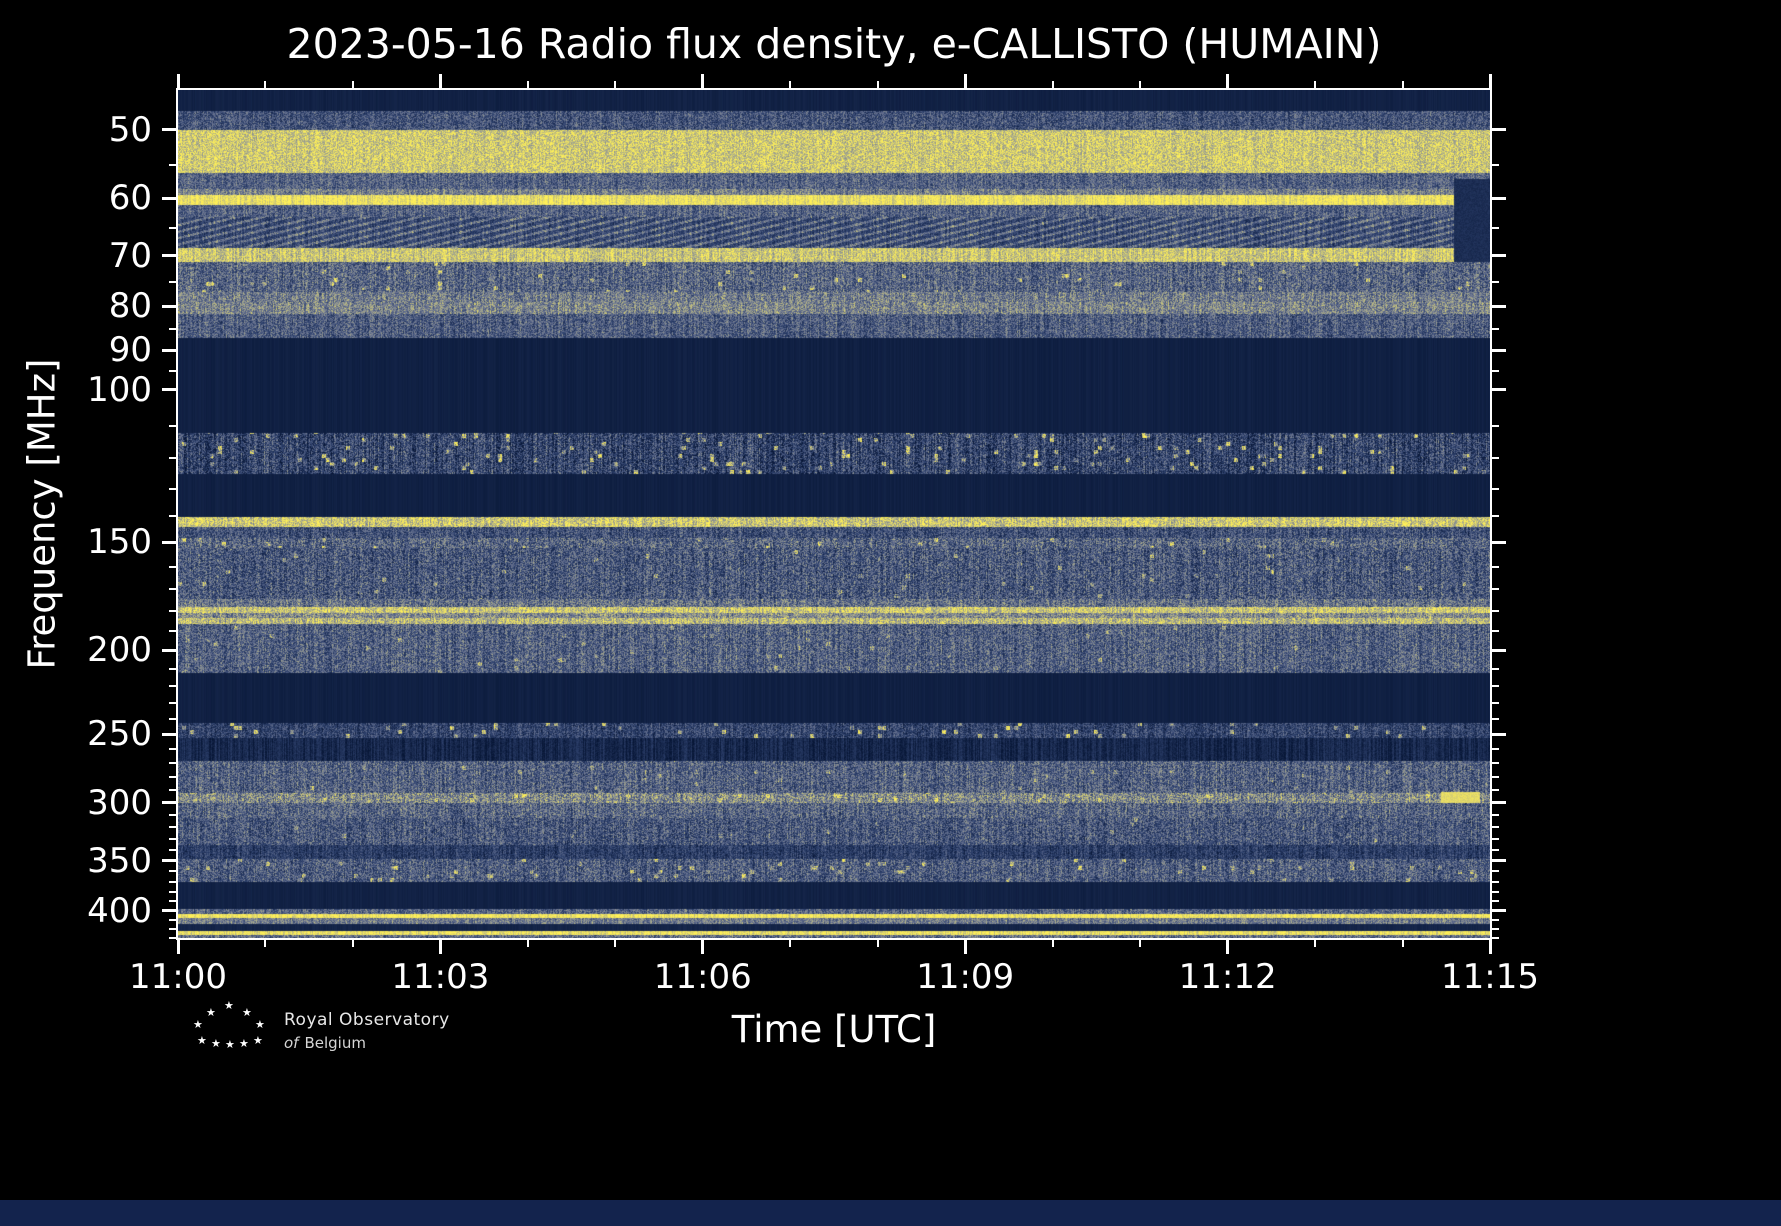  Describe the element at coordinates (130, 306) in the screenshot. I see `y-tick-label: 80` at that location.